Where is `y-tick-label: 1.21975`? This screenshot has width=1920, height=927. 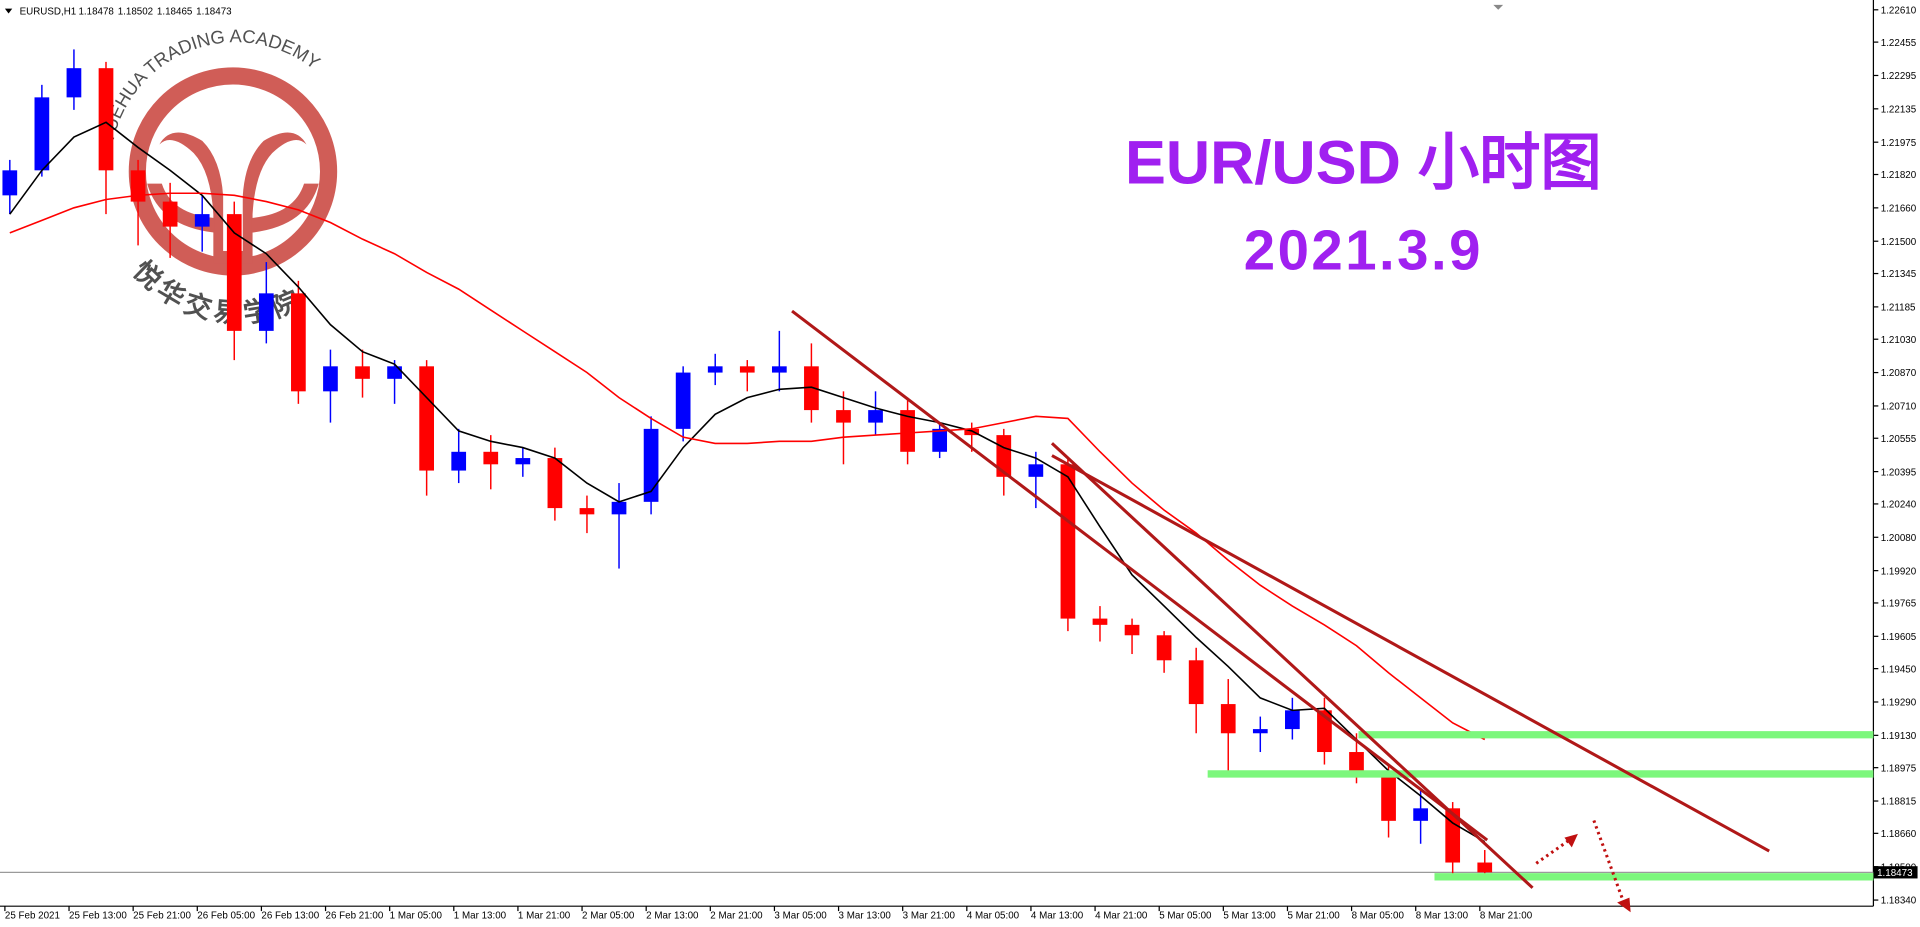
y-tick-label: 1.21975 is located at coordinates (1899, 143).